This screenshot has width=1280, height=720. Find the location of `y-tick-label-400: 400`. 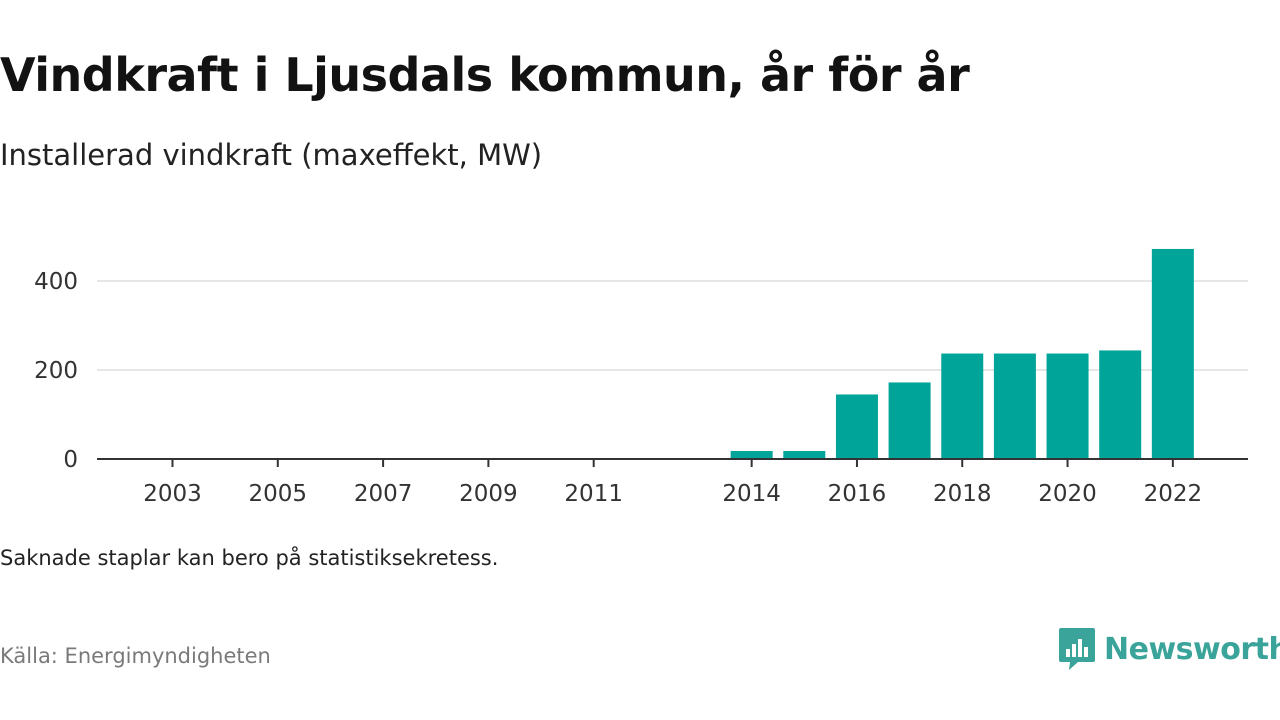

y-tick-label-400: 400 is located at coordinates (56, 282).